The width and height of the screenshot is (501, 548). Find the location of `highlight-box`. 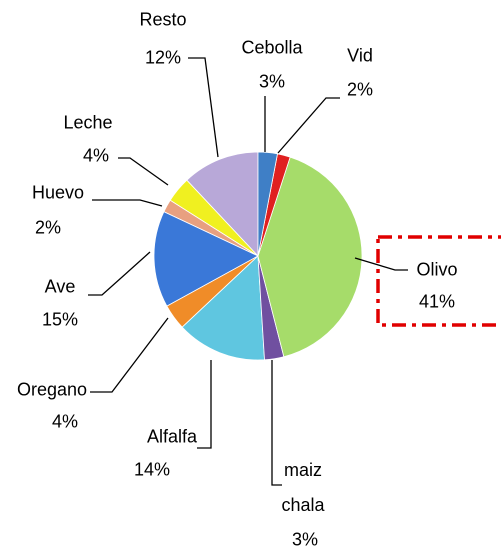

highlight-box is located at coordinates (438, 281).